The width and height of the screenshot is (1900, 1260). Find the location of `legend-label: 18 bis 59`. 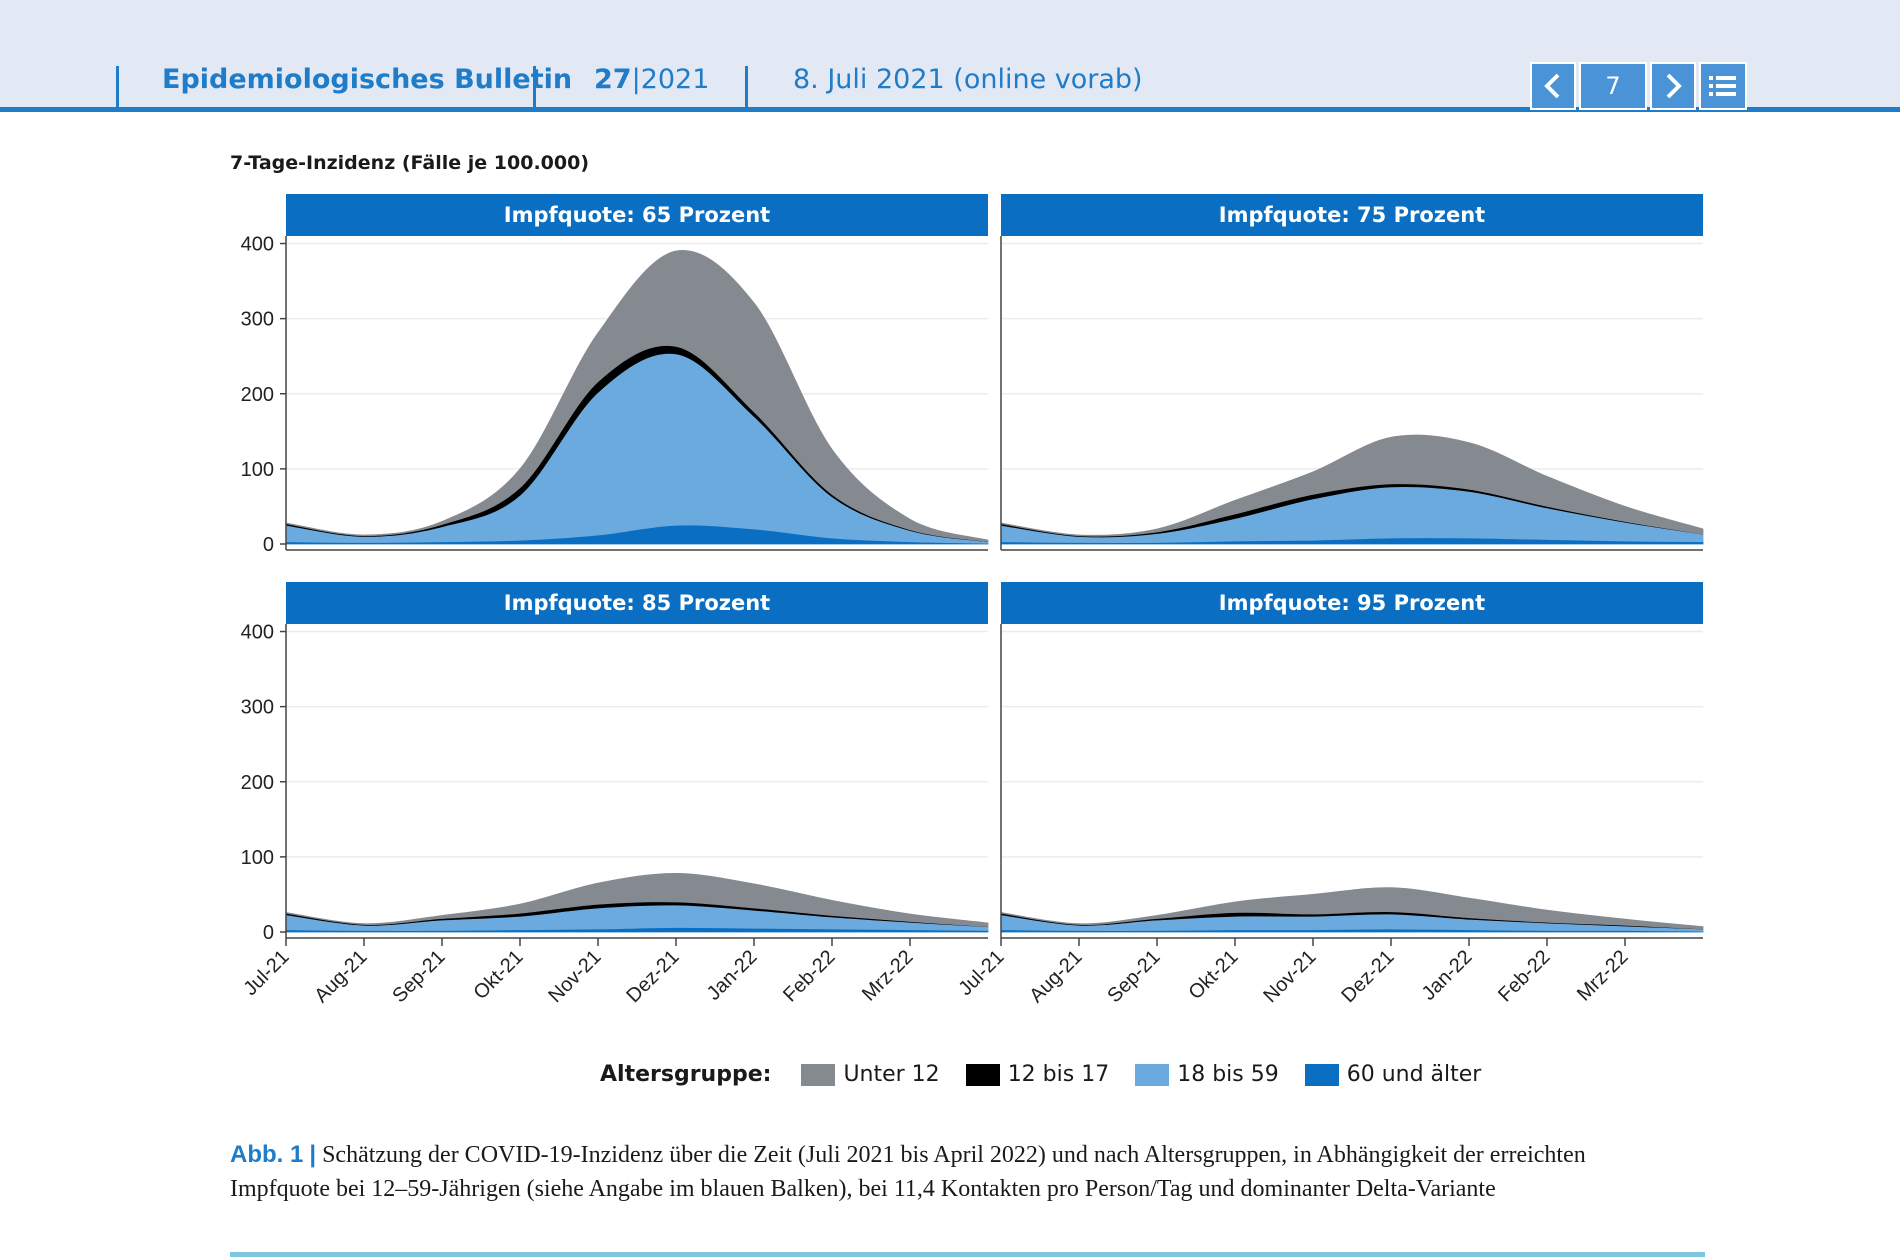

legend-label: 18 bis 59 is located at coordinates (1228, 1074).